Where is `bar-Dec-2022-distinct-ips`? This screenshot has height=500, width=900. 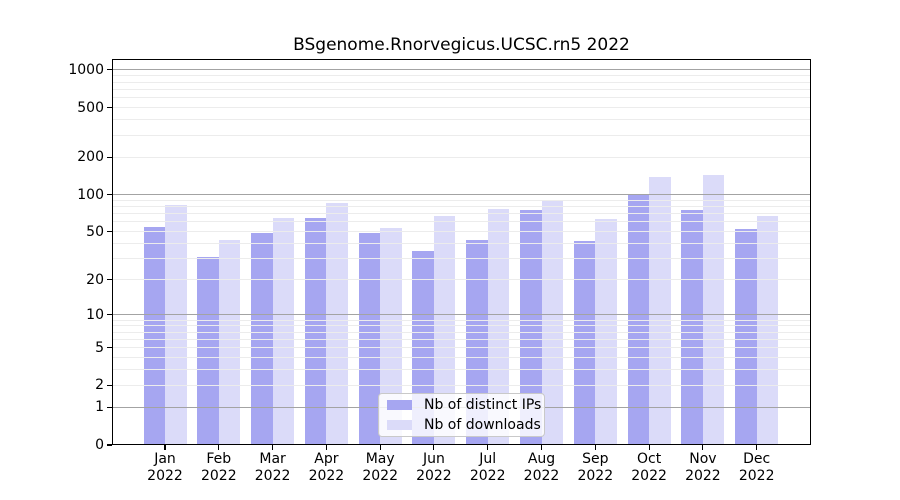
bar-Dec-2022-distinct-ips is located at coordinates (746, 336).